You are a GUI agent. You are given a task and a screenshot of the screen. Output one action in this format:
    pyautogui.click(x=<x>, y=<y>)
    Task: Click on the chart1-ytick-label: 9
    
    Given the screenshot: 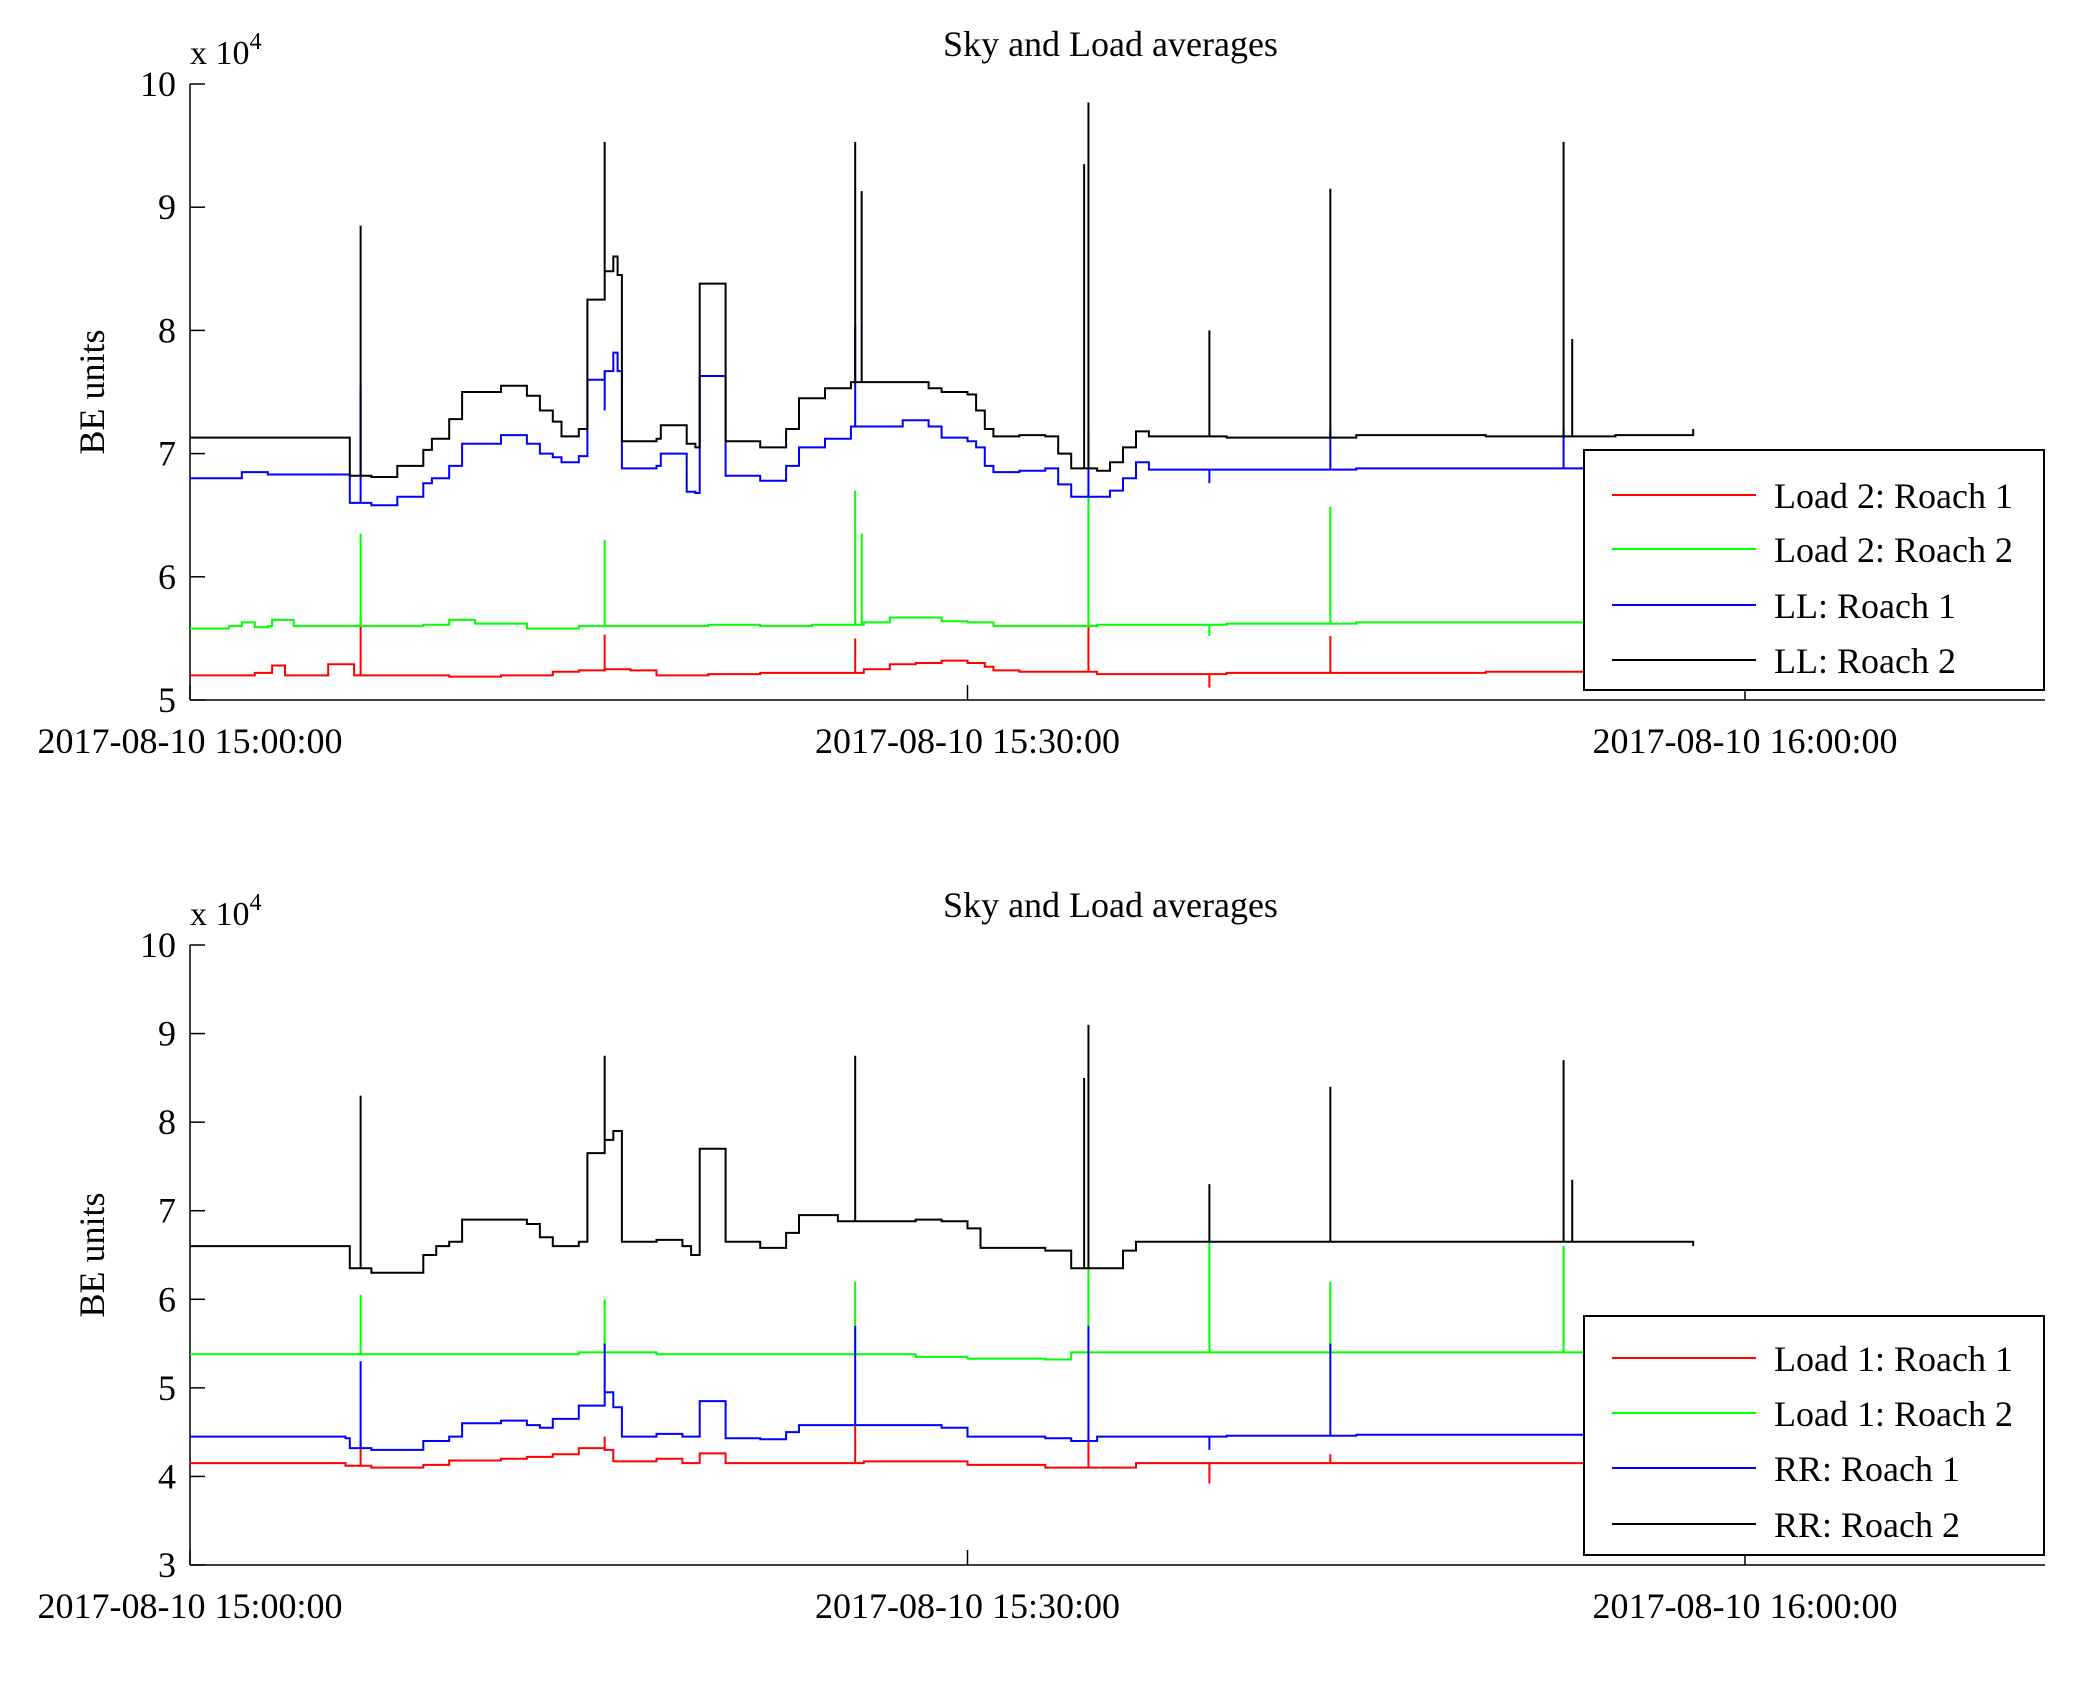 What is the action you would take?
    pyautogui.click(x=167, y=1034)
    